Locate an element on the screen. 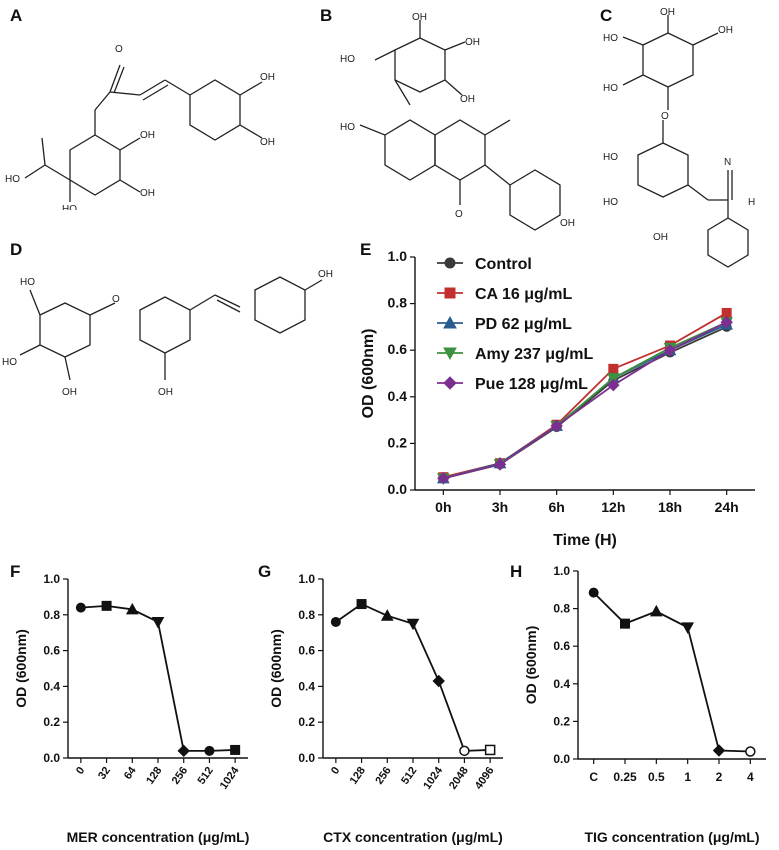 This screenshot has width=779, height=850. x-axis-title: TIG concentration (μg/mL) is located at coordinates (671, 837).